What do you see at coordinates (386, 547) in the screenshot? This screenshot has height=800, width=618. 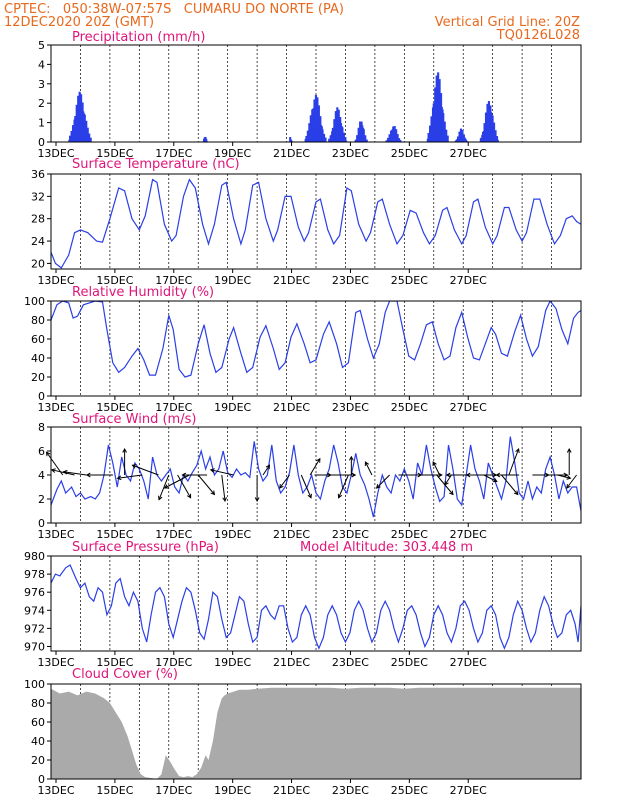 I see `panel-subtitle: Model Altitude: 303.448 m` at bounding box center [386, 547].